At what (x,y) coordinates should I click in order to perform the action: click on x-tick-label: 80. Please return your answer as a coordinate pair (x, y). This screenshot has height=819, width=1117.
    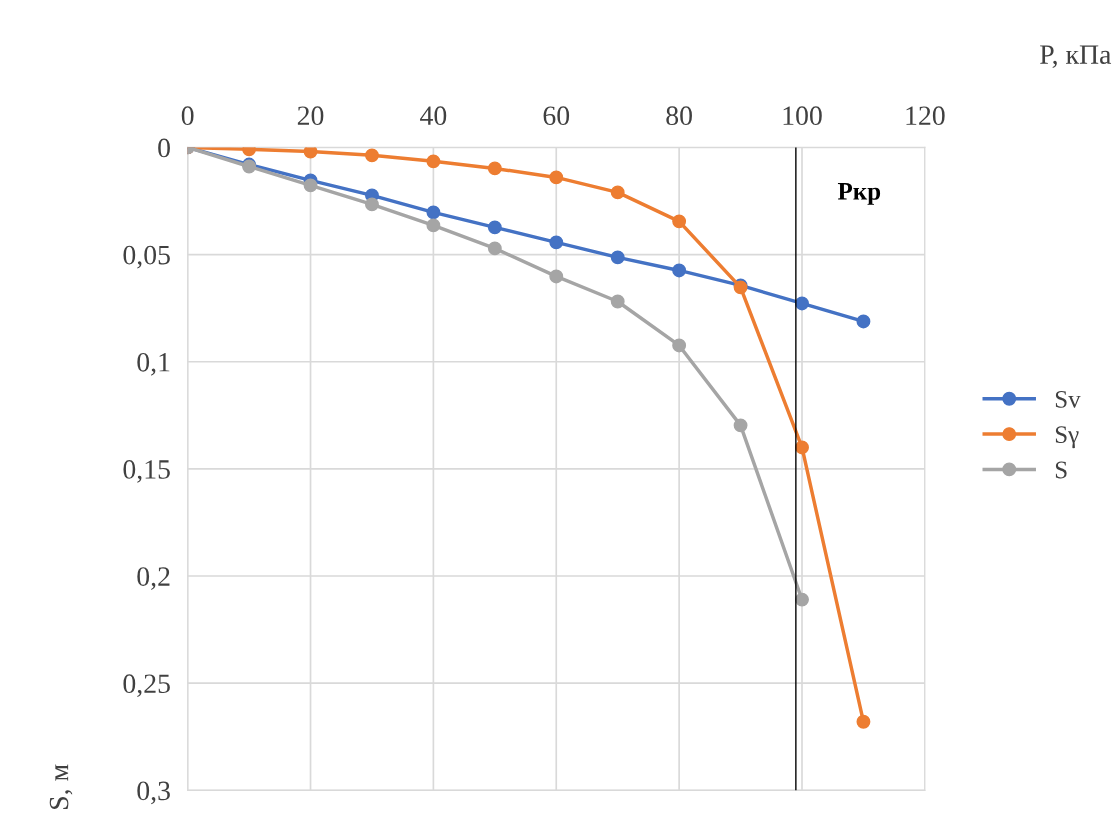
    Looking at the image, I should click on (679, 116).